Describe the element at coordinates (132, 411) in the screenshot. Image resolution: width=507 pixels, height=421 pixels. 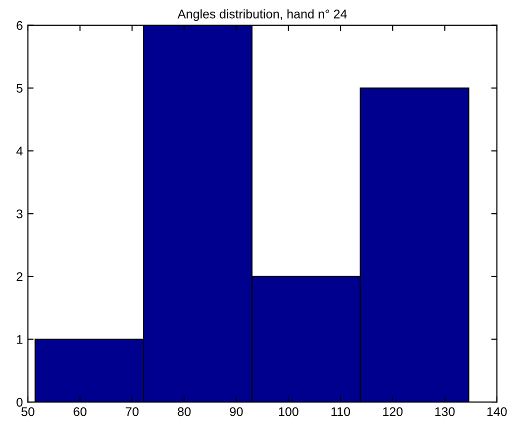
I see `x-tick-label: 70` at that location.